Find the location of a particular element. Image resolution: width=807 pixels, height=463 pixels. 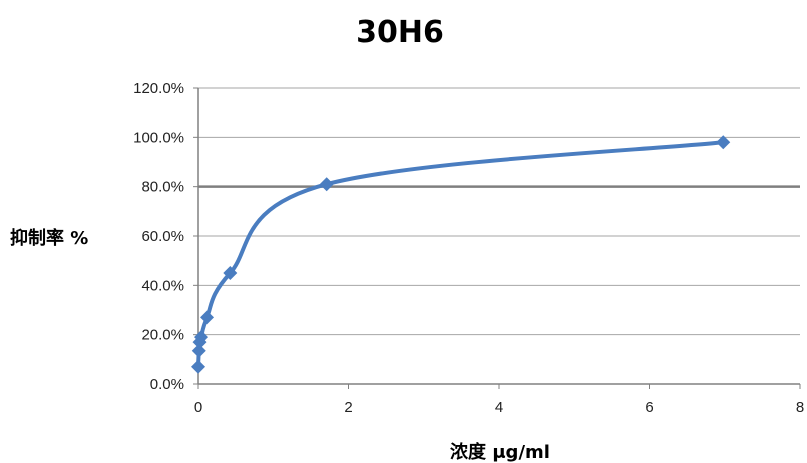

chart-title: 30H6 is located at coordinates (400, 32).